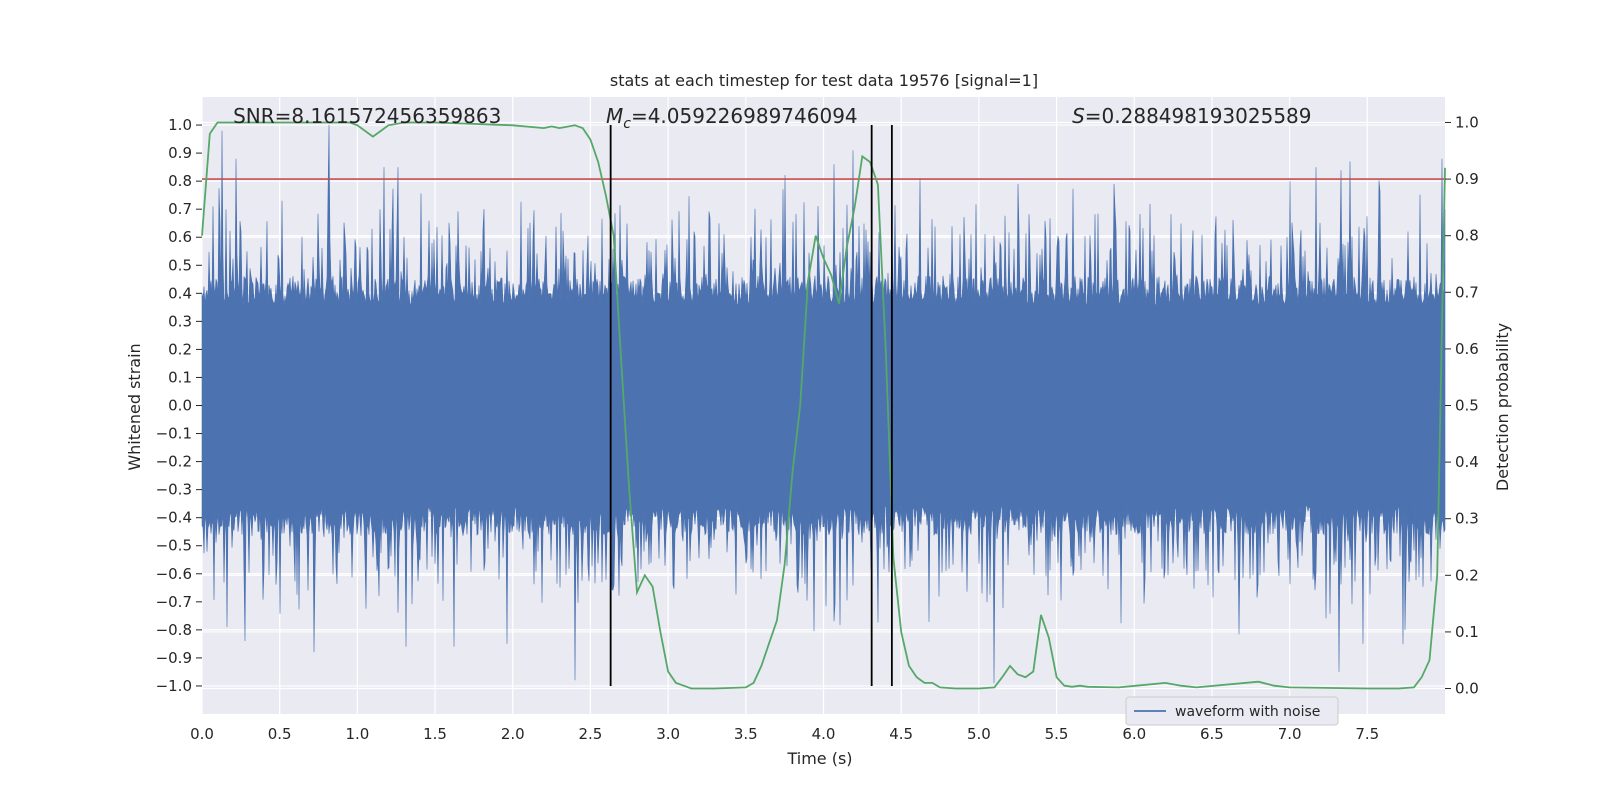 The height and width of the screenshot is (804, 1600). I want to click on y2-tick-label-3: 0.3, so click(1467, 519).